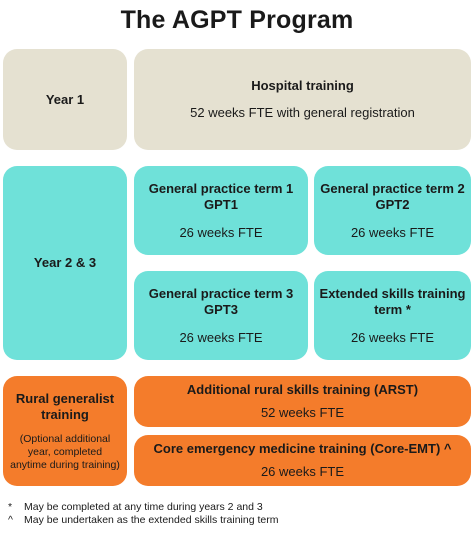 The image size is (474, 547). What do you see at coordinates (221, 232) in the screenshot?
I see `gpt1-duration: 26 weeks FTE` at bounding box center [221, 232].